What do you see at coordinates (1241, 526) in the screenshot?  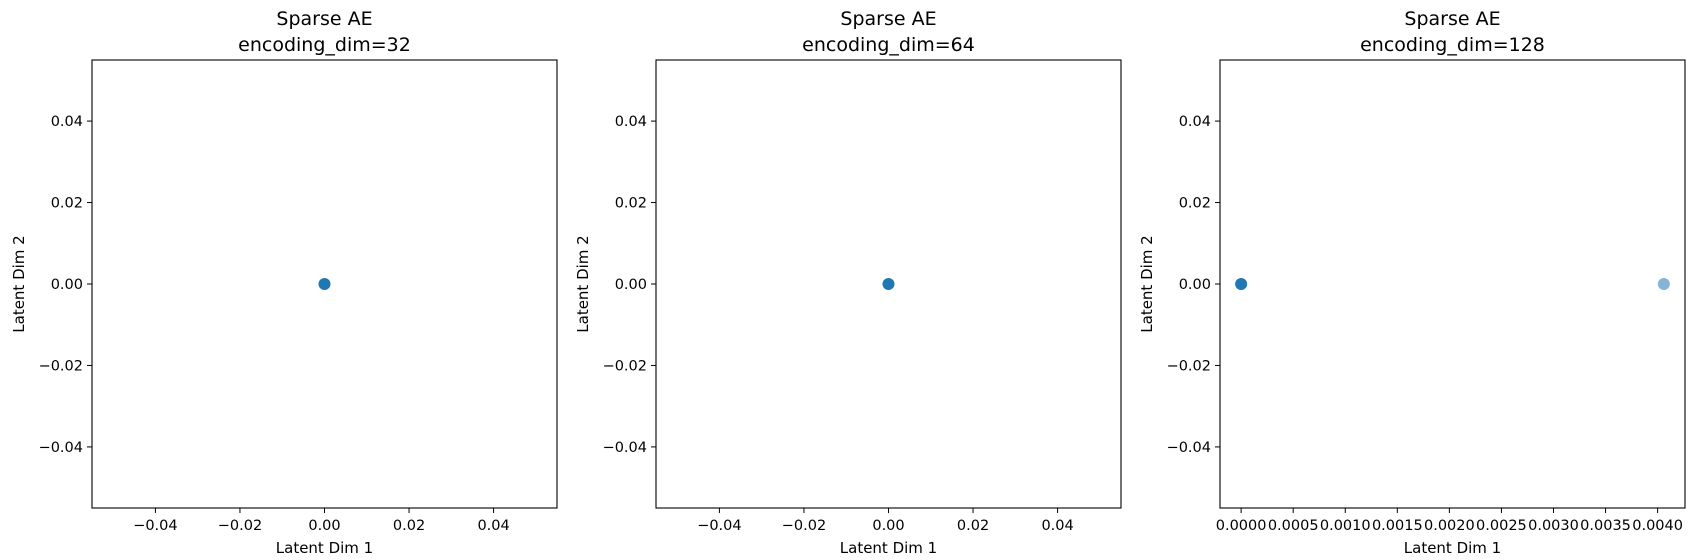 I see `x-tick-label: 0.0000` at bounding box center [1241, 526].